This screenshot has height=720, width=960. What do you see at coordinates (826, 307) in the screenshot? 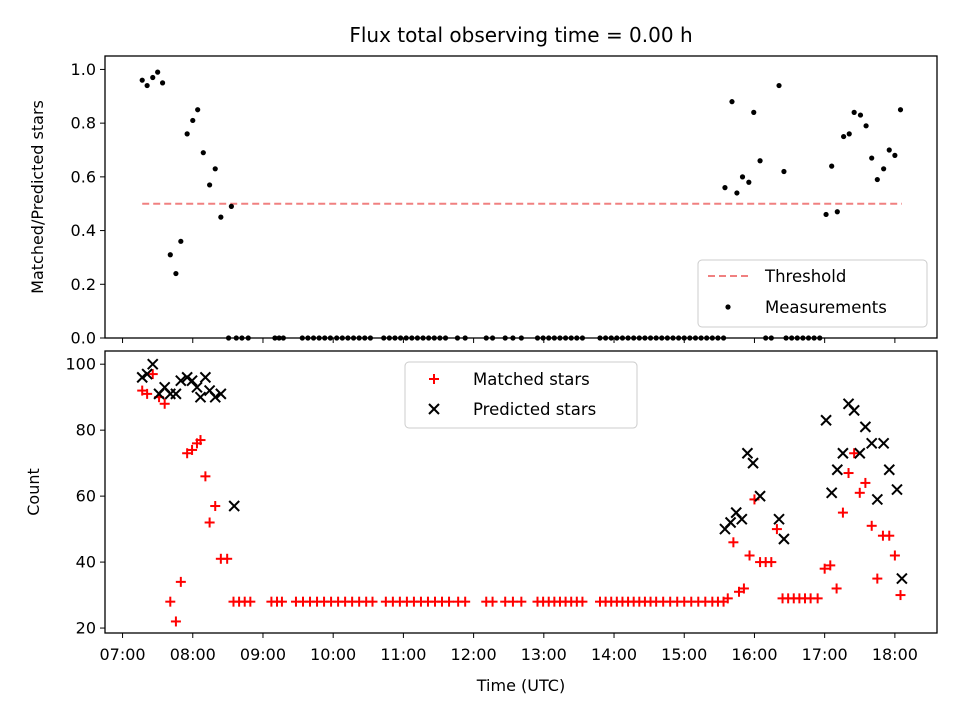
I see `legend-measurements-label: Measurements` at bounding box center [826, 307].